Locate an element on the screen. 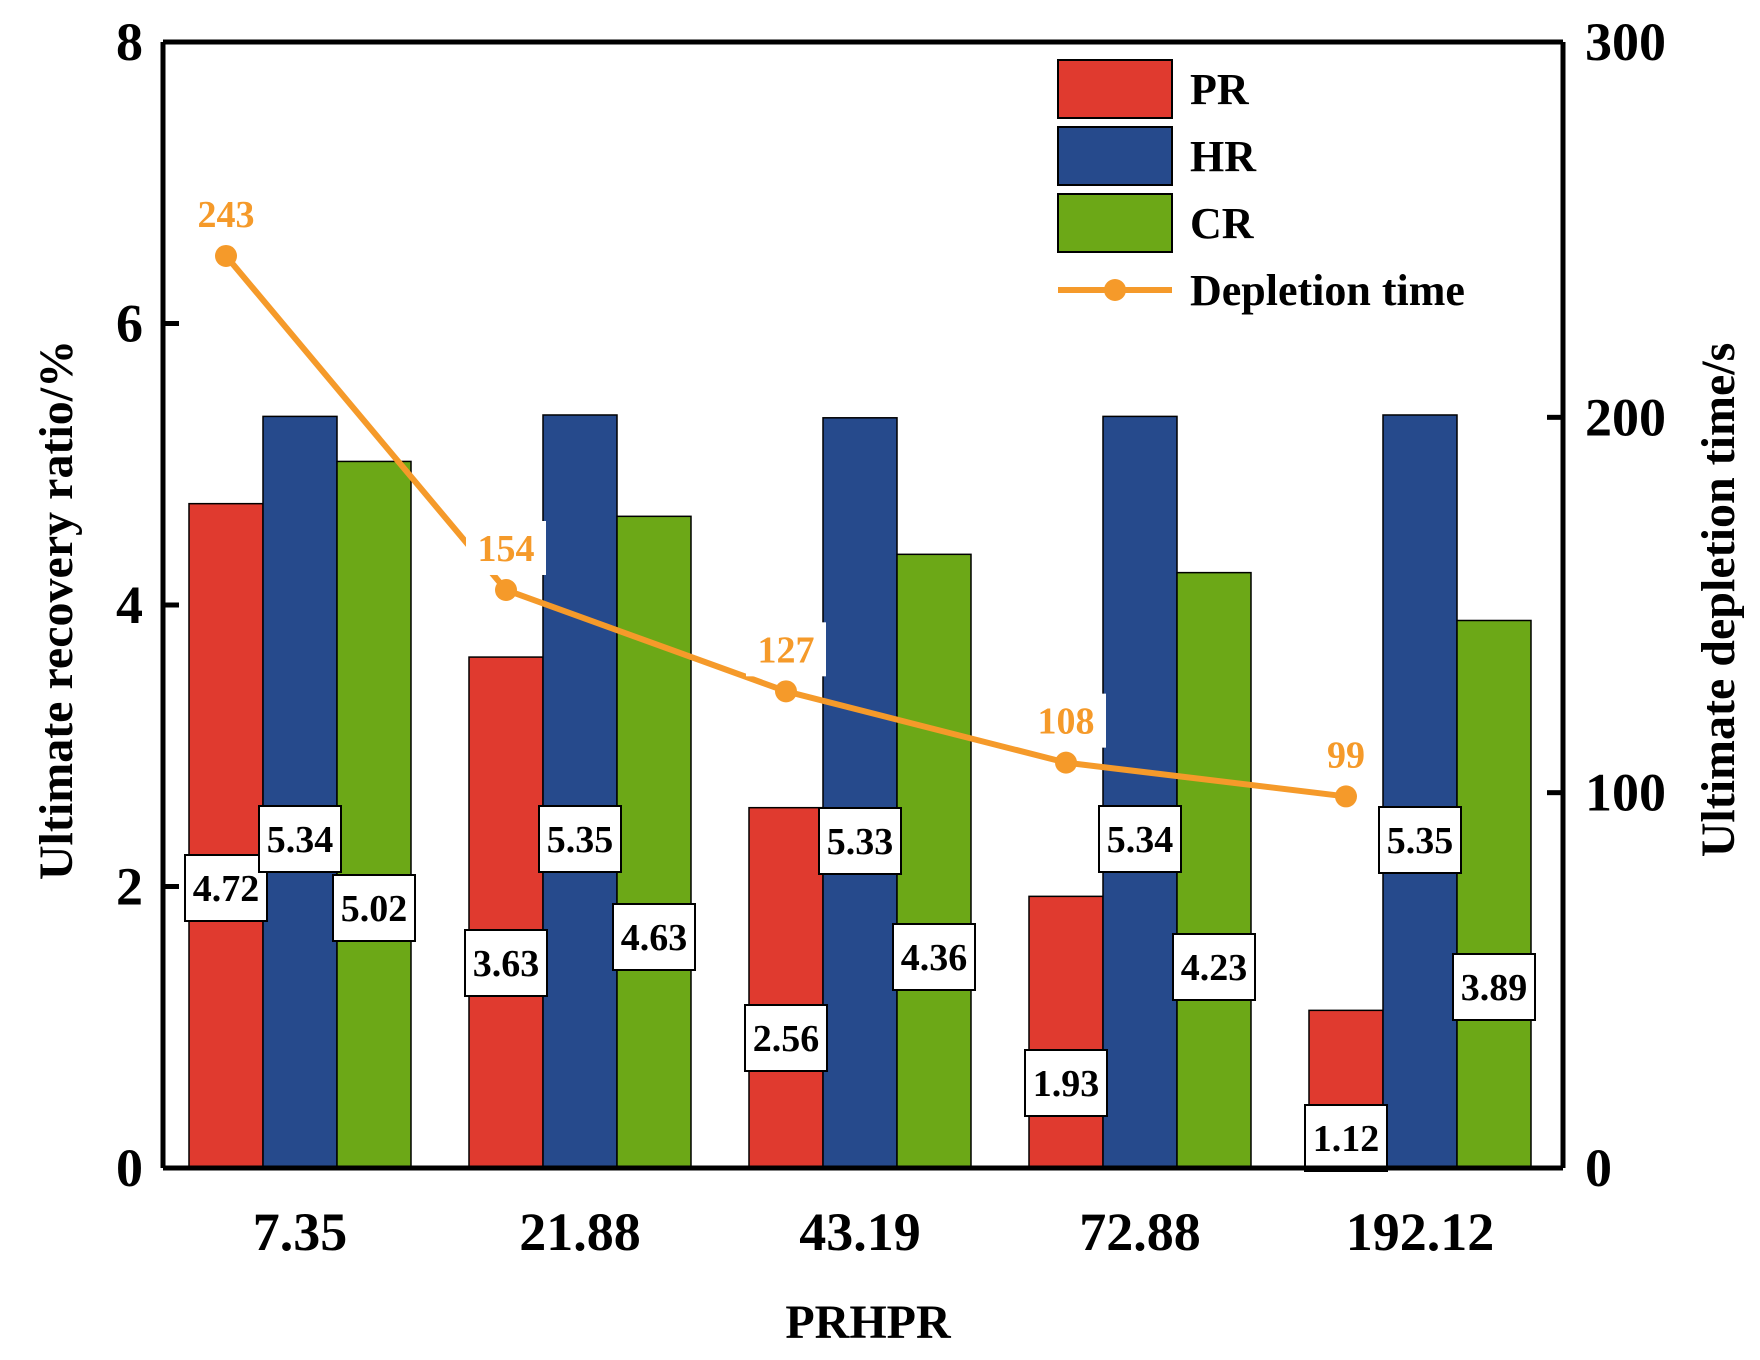 This screenshot has width=1760, height=1360. bar-label-cr-0: 5.02 is located at coordinates (374, 909).